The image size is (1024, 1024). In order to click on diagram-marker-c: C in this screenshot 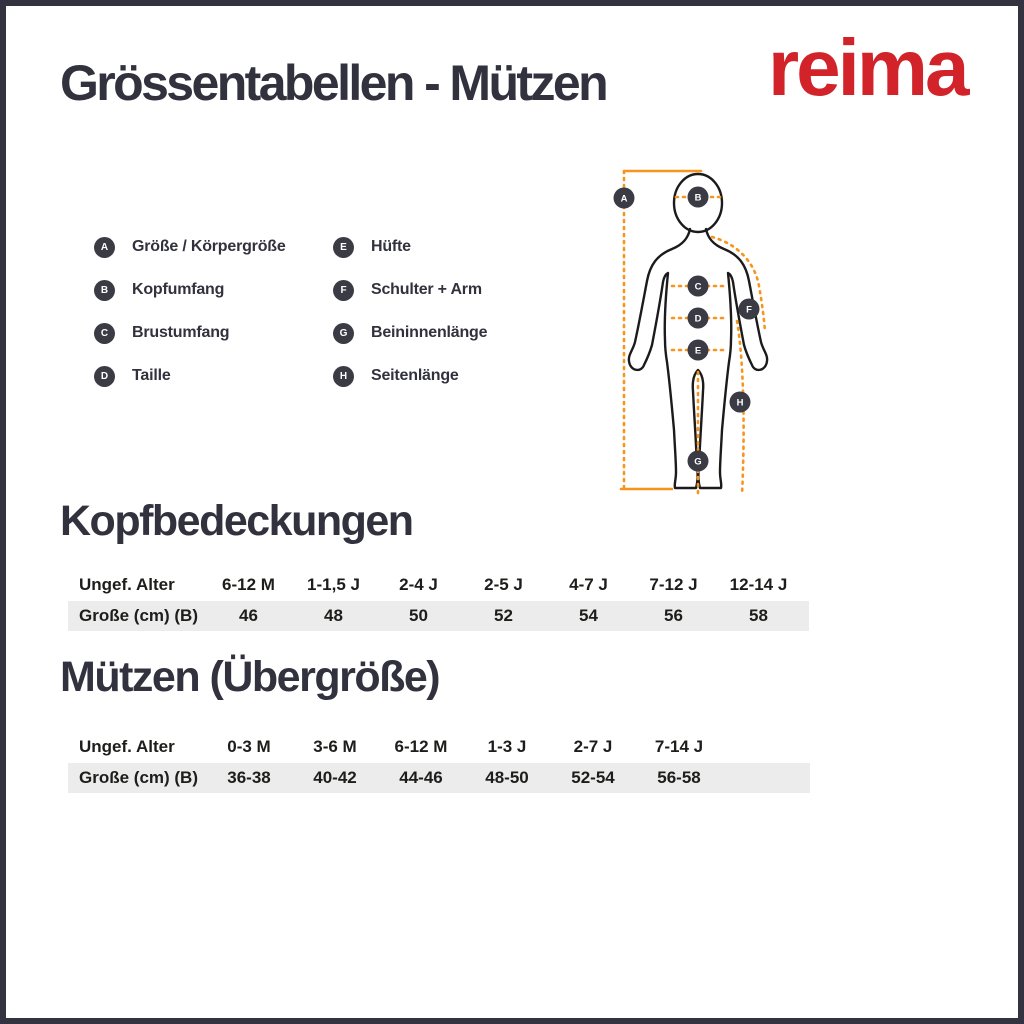, I will do `click(698, 286)`.